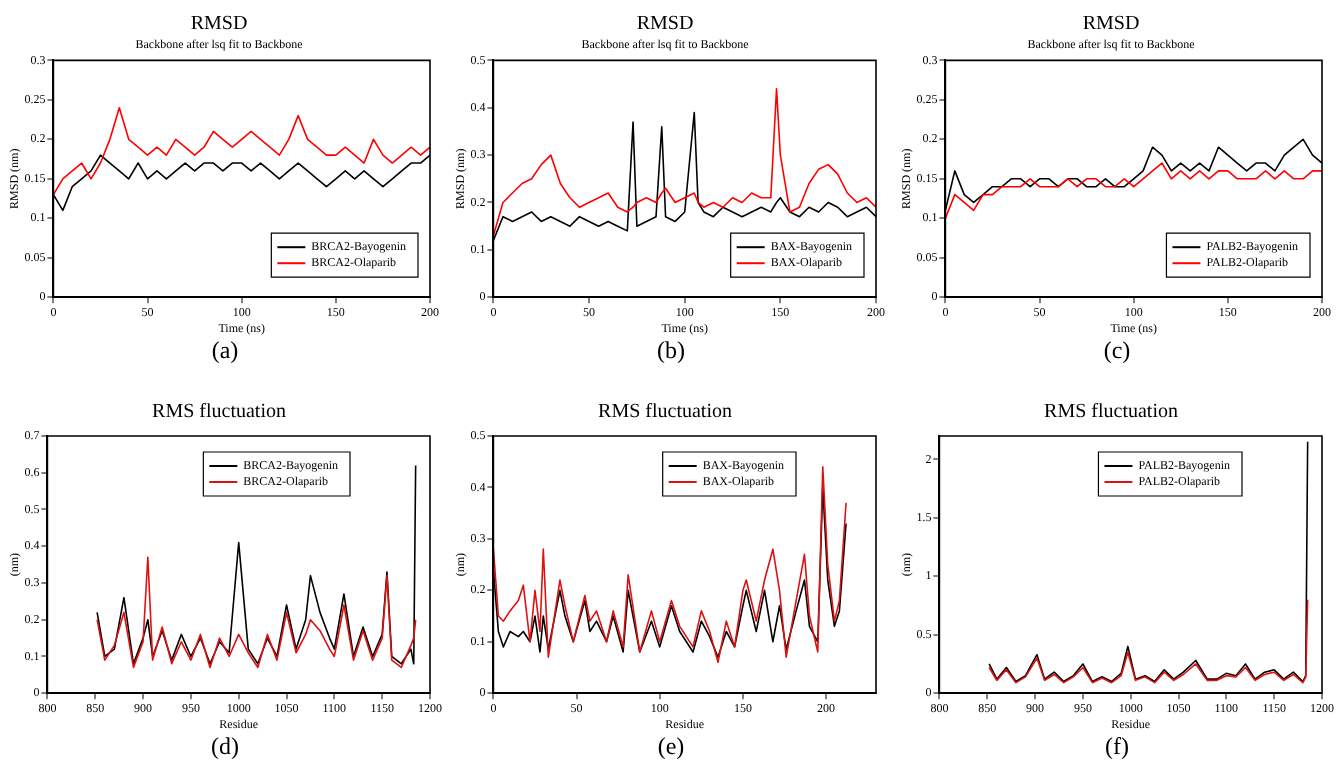 Image resolution: width=1338 pixels, height=762 pixels. Describe the element at coordinates (225, 350) in the screenshot. I see `text: (a)` at that location.